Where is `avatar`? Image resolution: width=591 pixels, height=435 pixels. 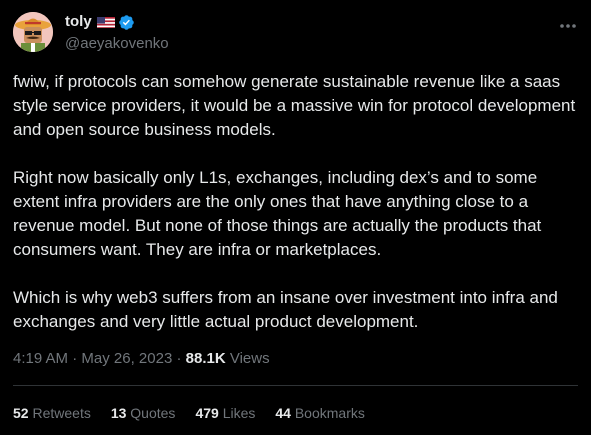 avatar is located at coordinates (33, 32).